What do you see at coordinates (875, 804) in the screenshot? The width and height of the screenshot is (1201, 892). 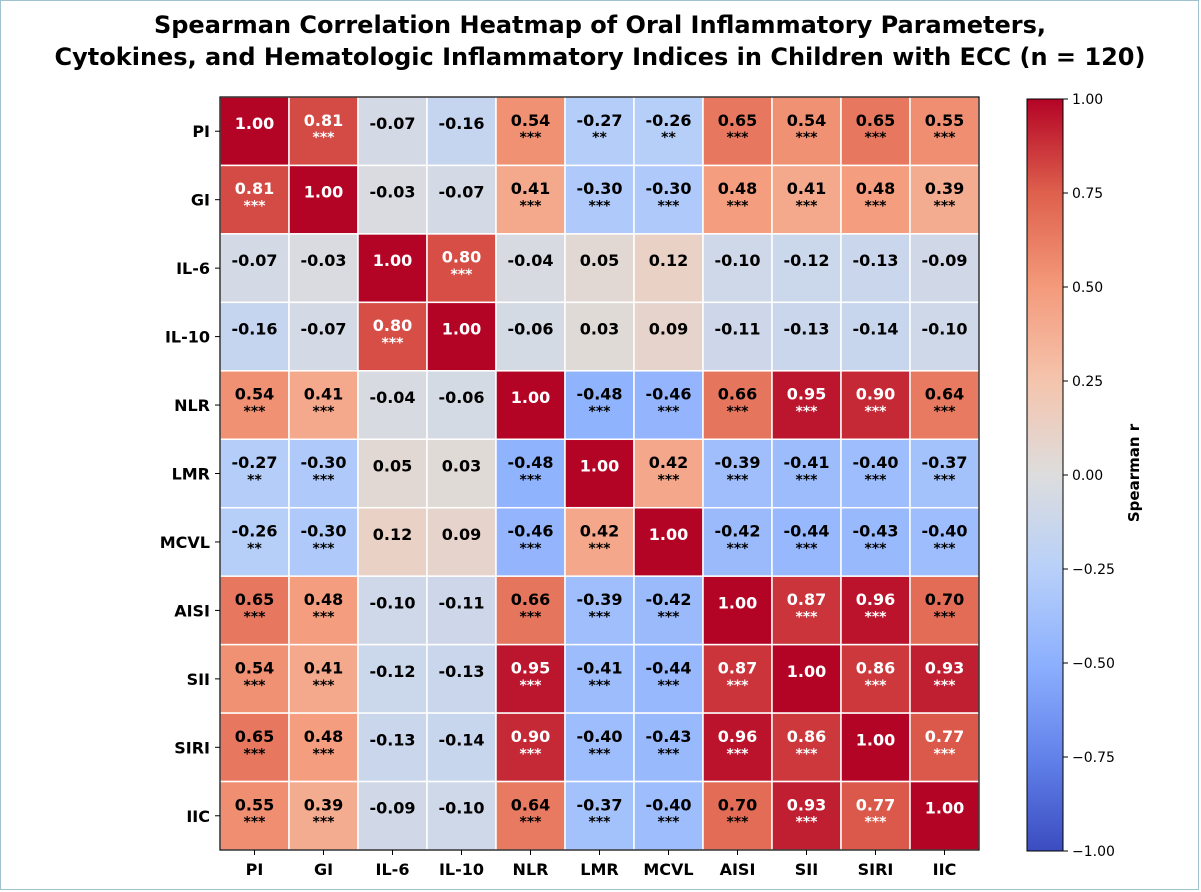 I see `cell-value-label: 0.77` at bounding box center [875, 804].